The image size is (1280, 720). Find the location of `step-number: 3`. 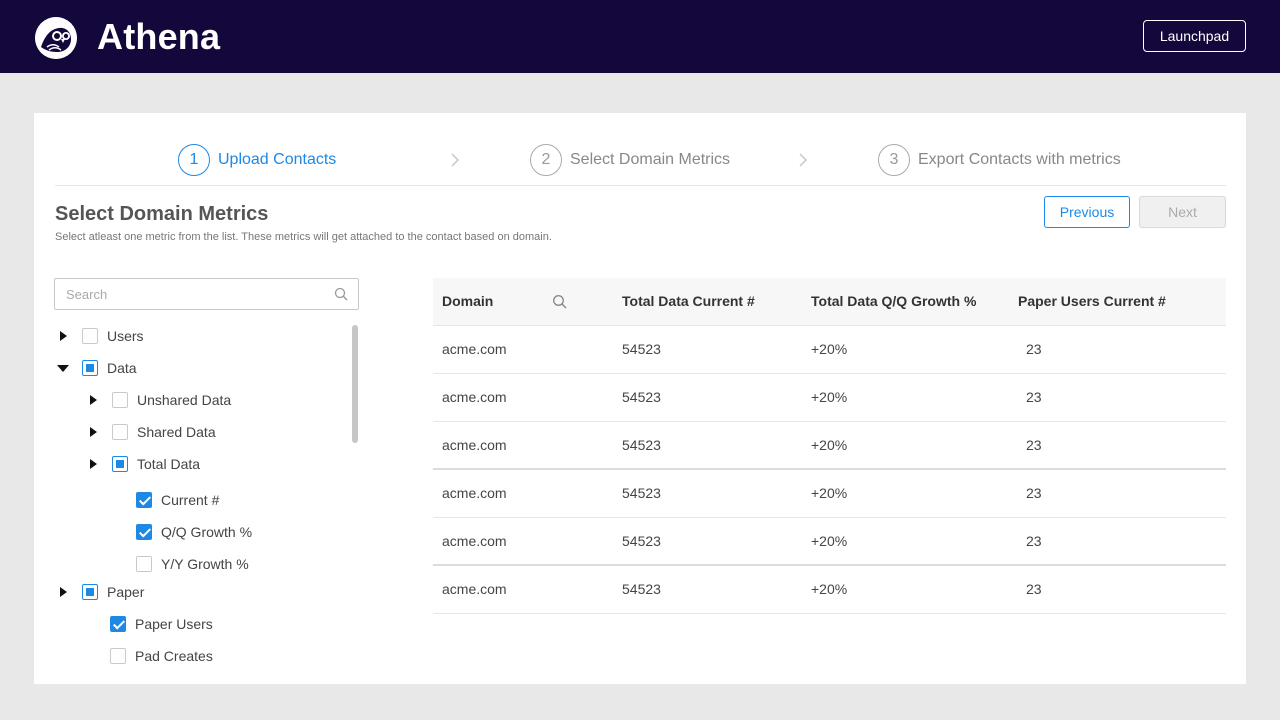

step-number: 3 is located at coordinates (894, 160).